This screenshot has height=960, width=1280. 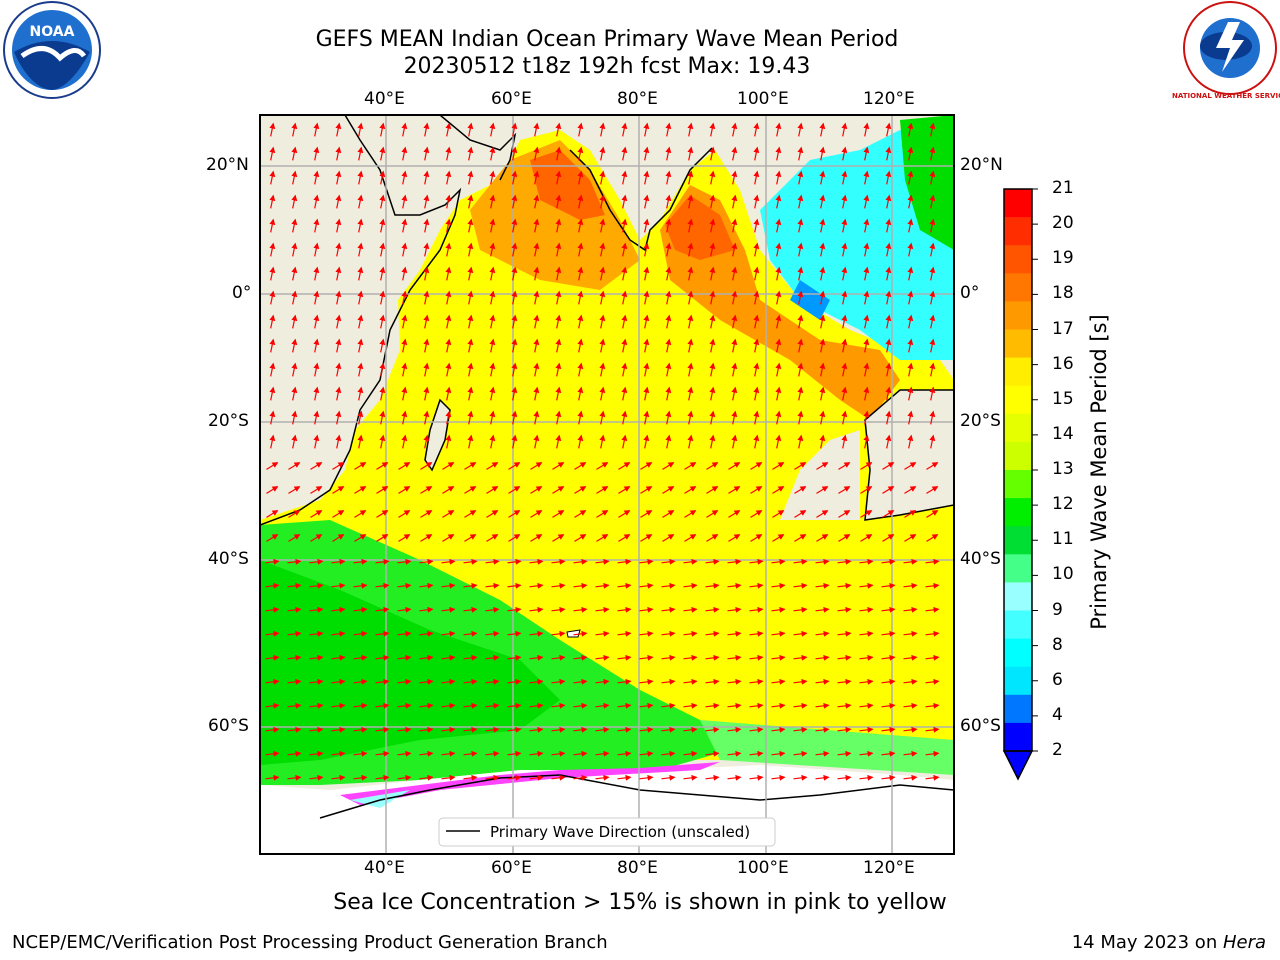 I want to click on noaa-logo-text: NOAA, so click(x=52, y=32).